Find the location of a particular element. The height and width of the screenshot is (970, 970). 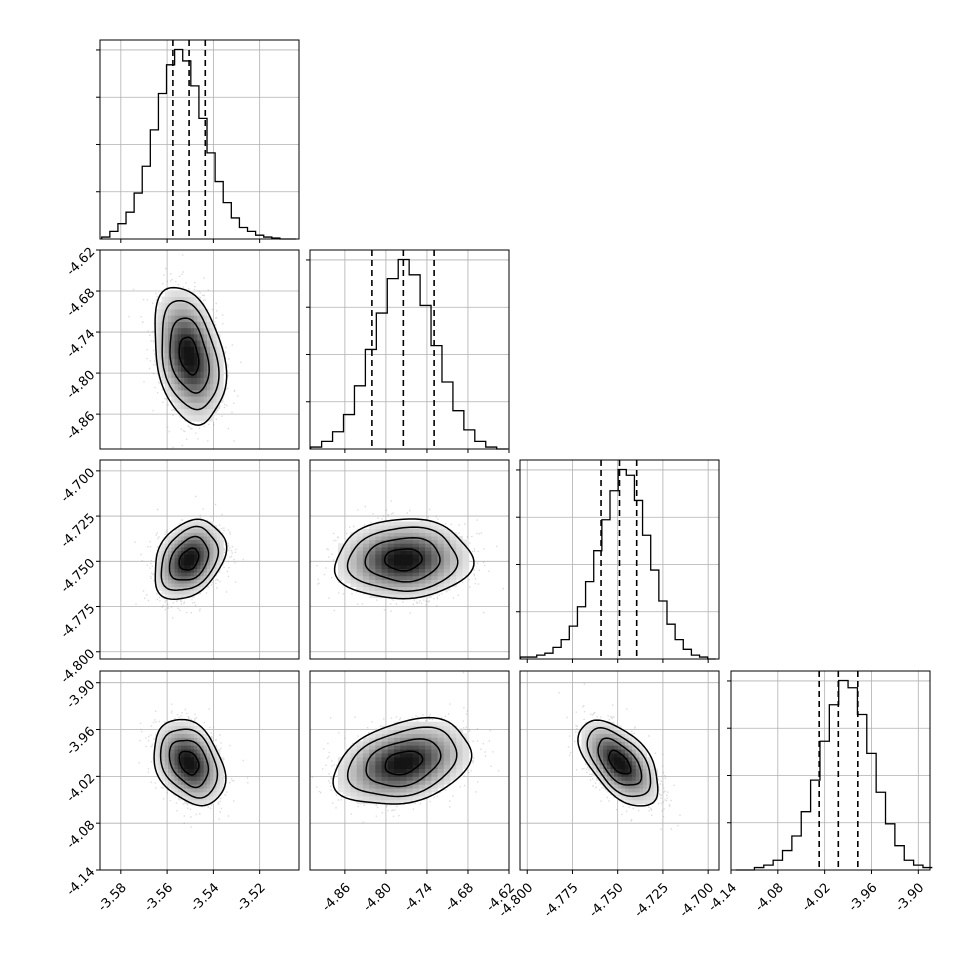

y-tick-label: -4.725 is located at coordinates (78, 531).